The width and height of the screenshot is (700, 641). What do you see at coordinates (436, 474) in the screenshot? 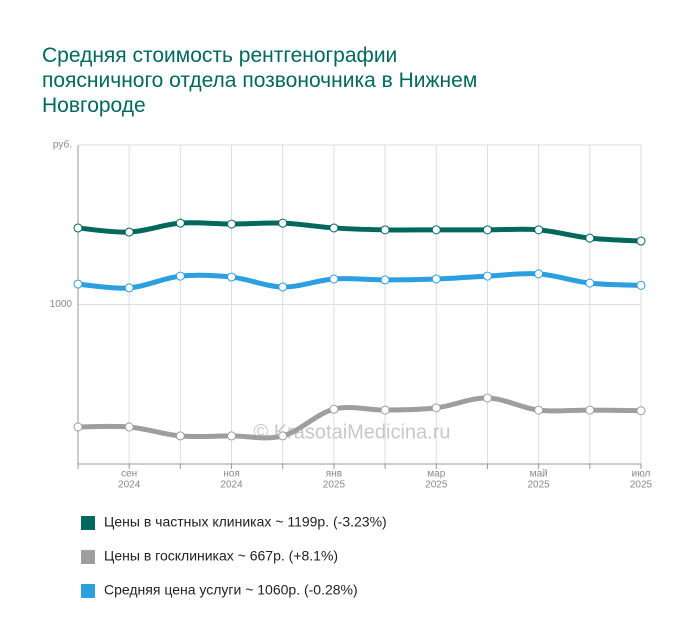
I see `x-tick-label: мар` at bounding box center [436, 474].